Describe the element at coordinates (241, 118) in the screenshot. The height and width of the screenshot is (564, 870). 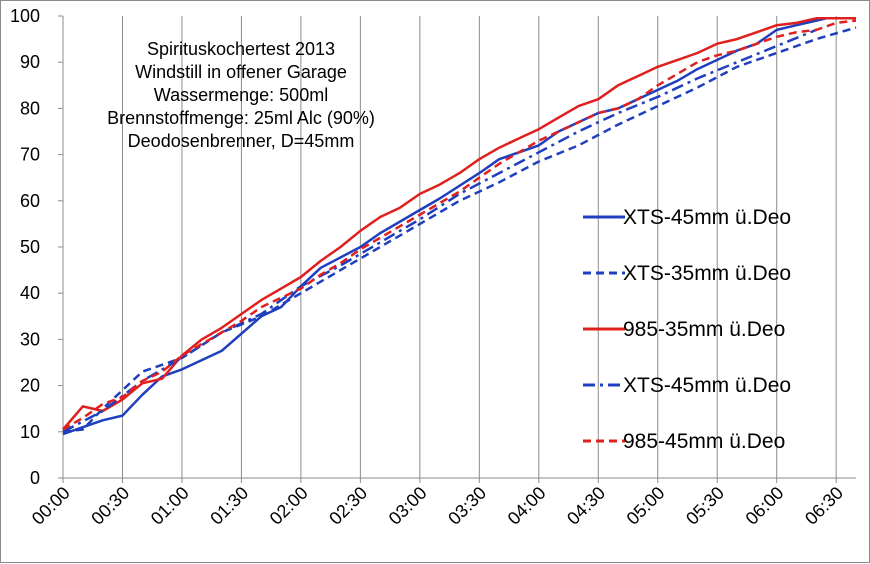
I see `annotation-line: Brennstoffmenge: 25ml Alc (90%)` at that location.